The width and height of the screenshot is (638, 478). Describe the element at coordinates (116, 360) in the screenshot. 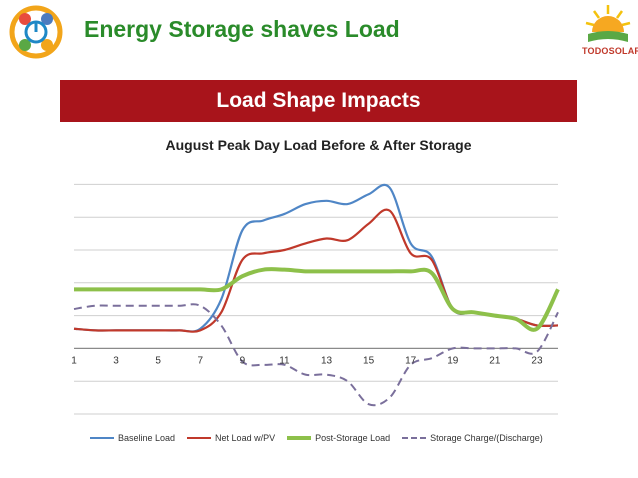

I see `x-tick-label: 3` at that location.